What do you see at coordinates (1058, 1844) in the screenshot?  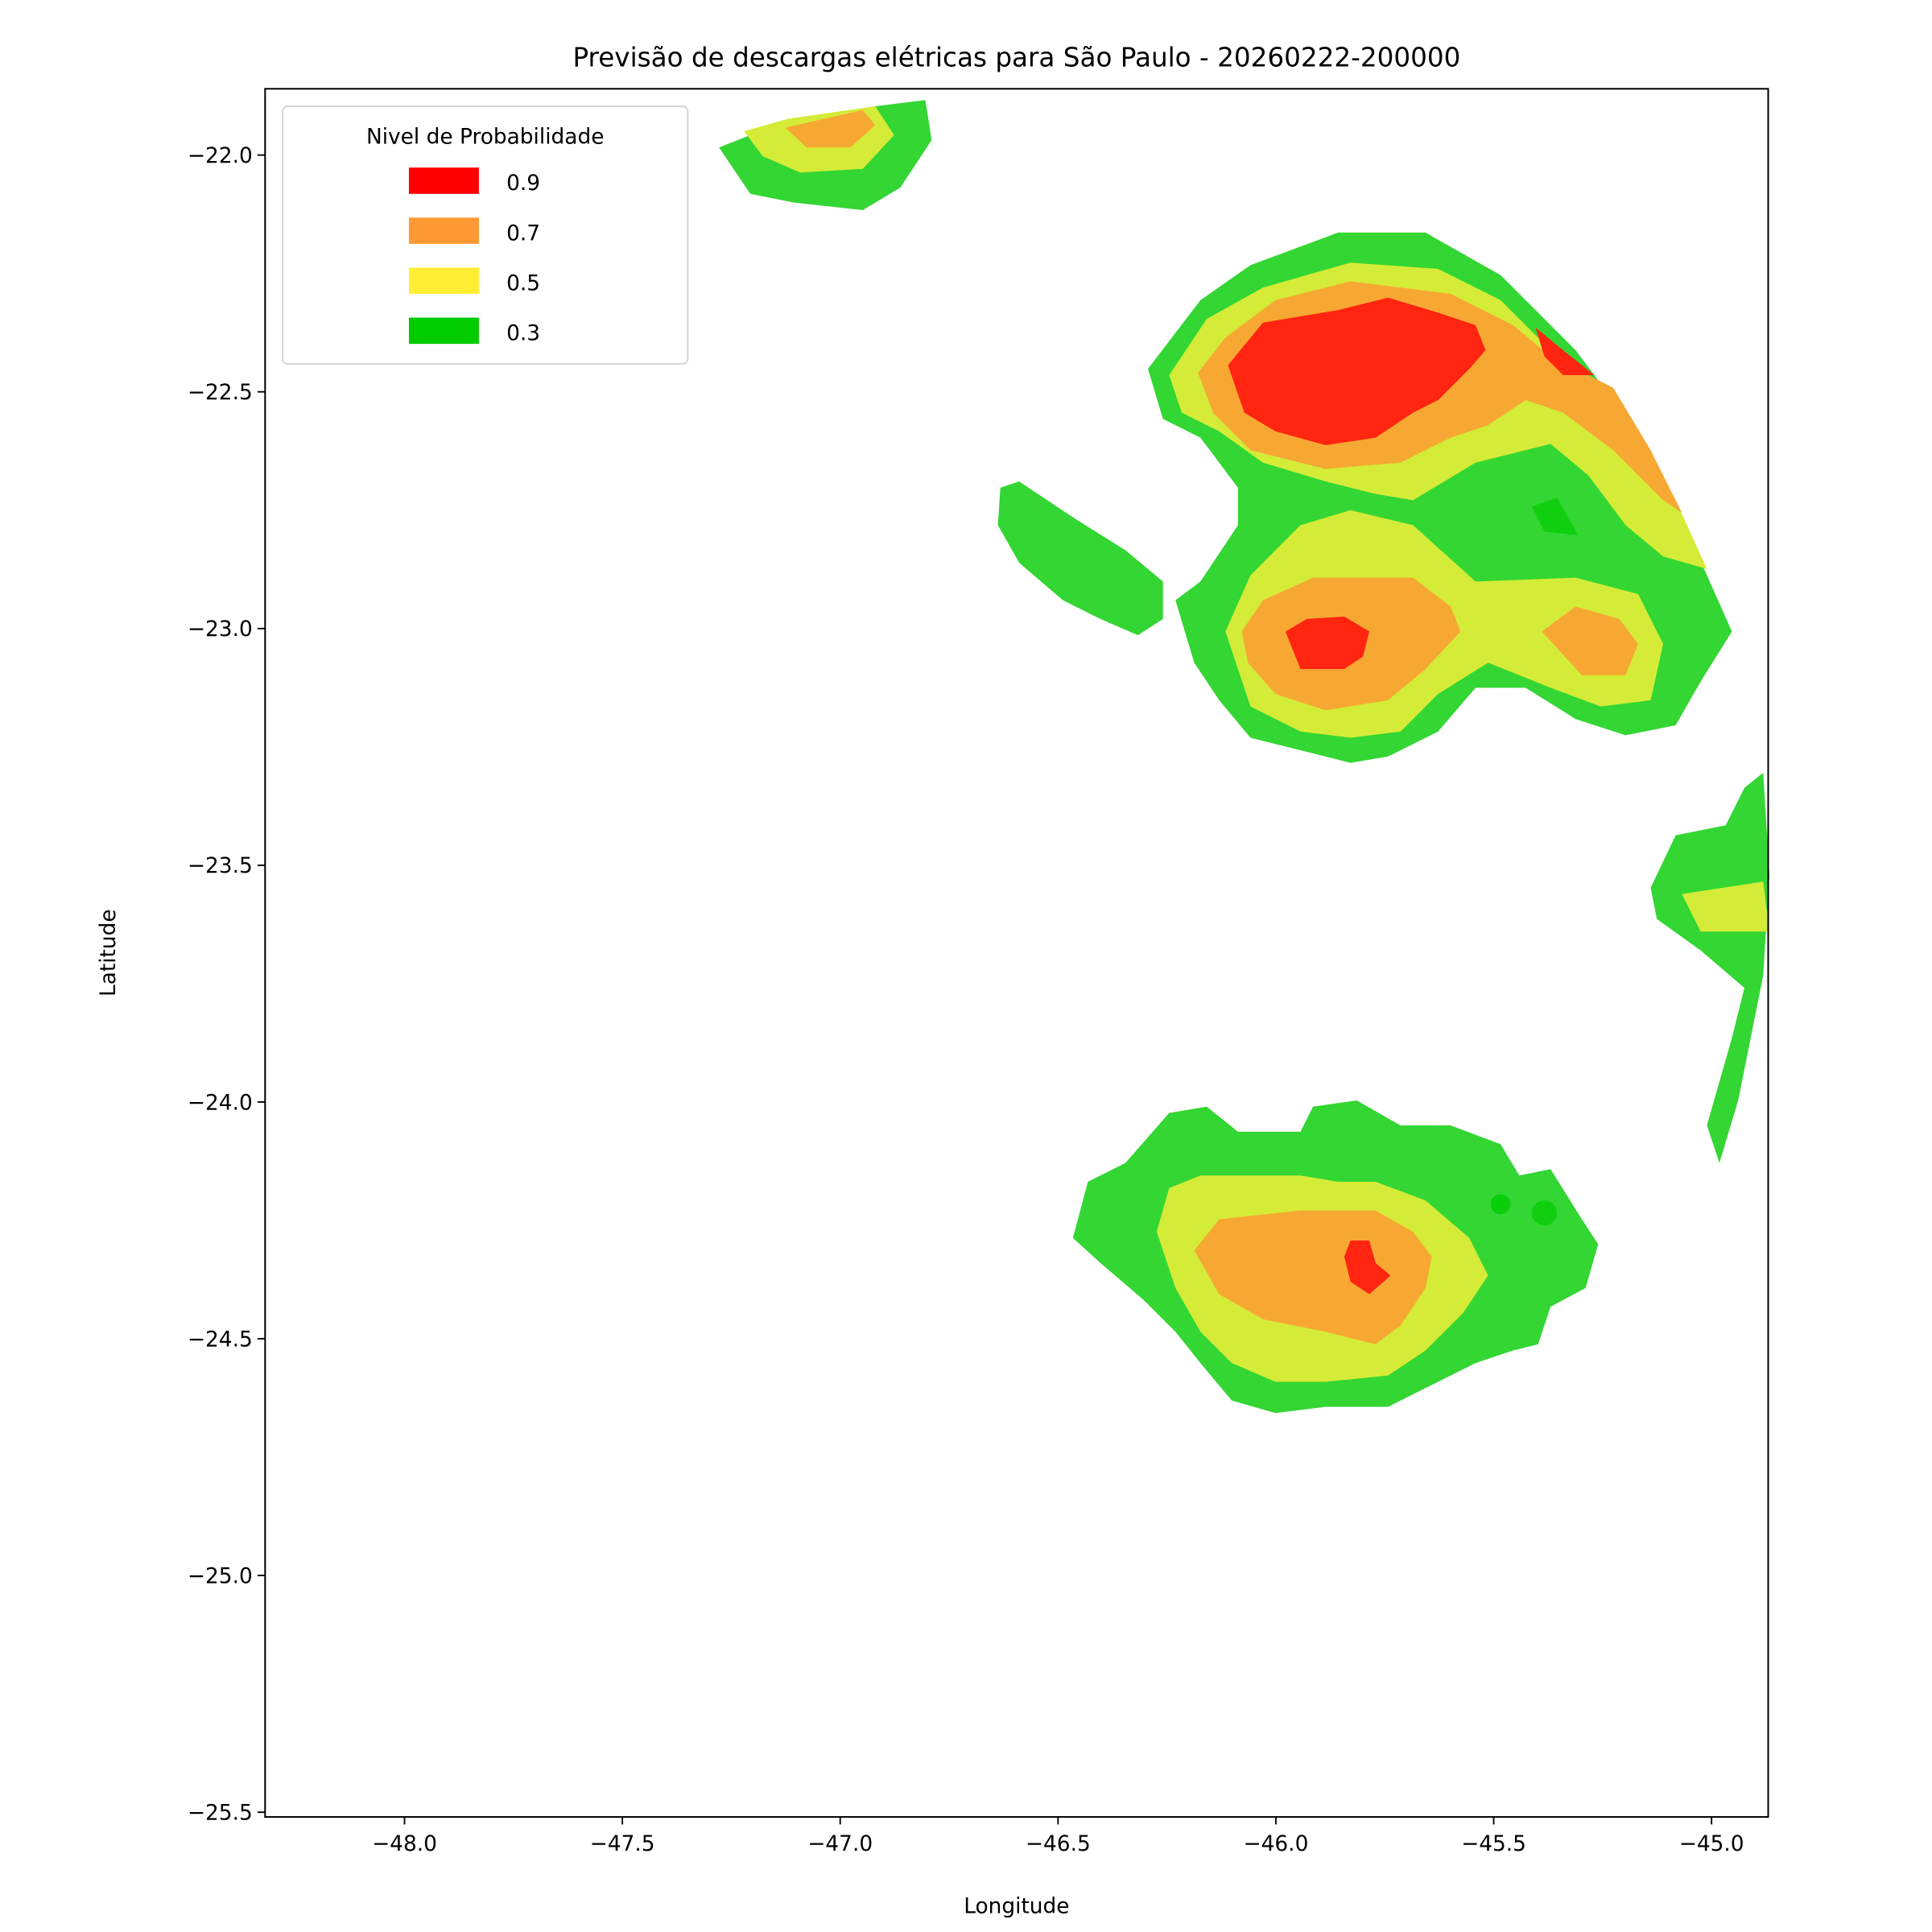 I see `x-tick-label: −46.5` at bounding box center [1058, 1844].